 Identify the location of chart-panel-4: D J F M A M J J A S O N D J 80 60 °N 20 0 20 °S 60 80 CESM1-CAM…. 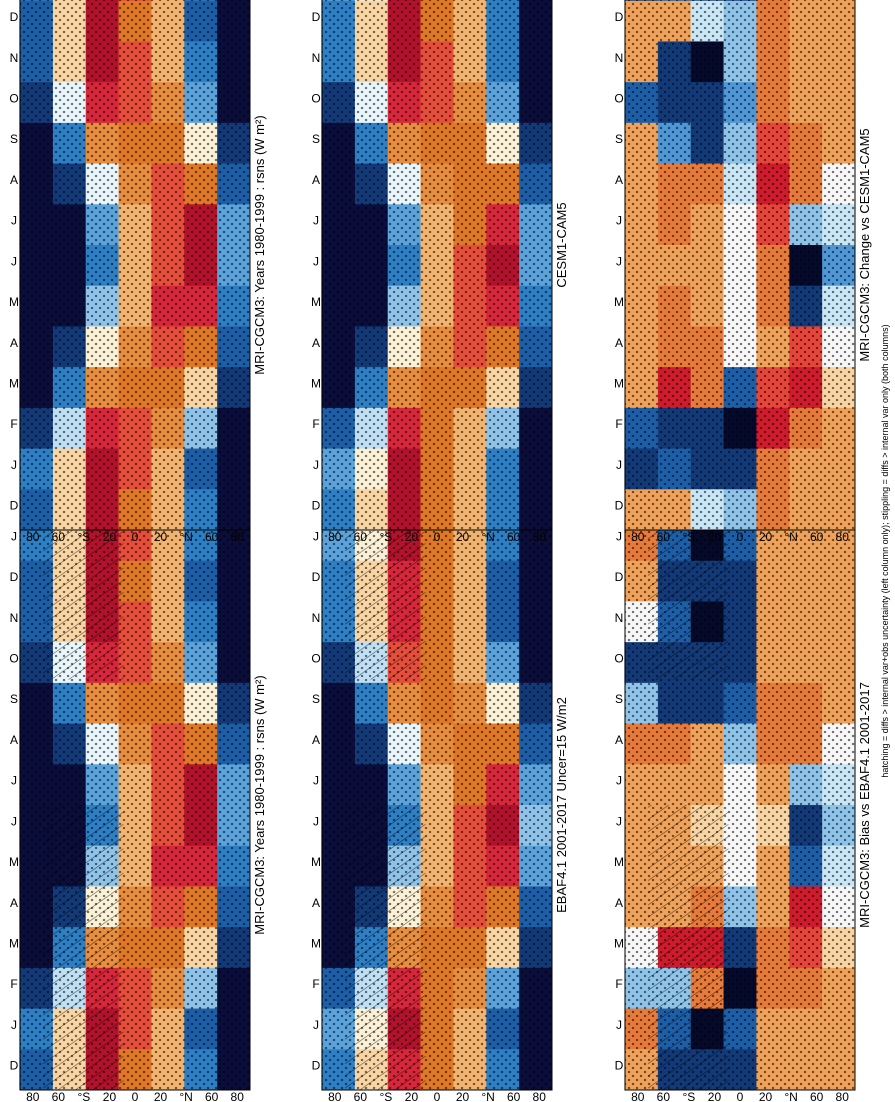
(440, 272).